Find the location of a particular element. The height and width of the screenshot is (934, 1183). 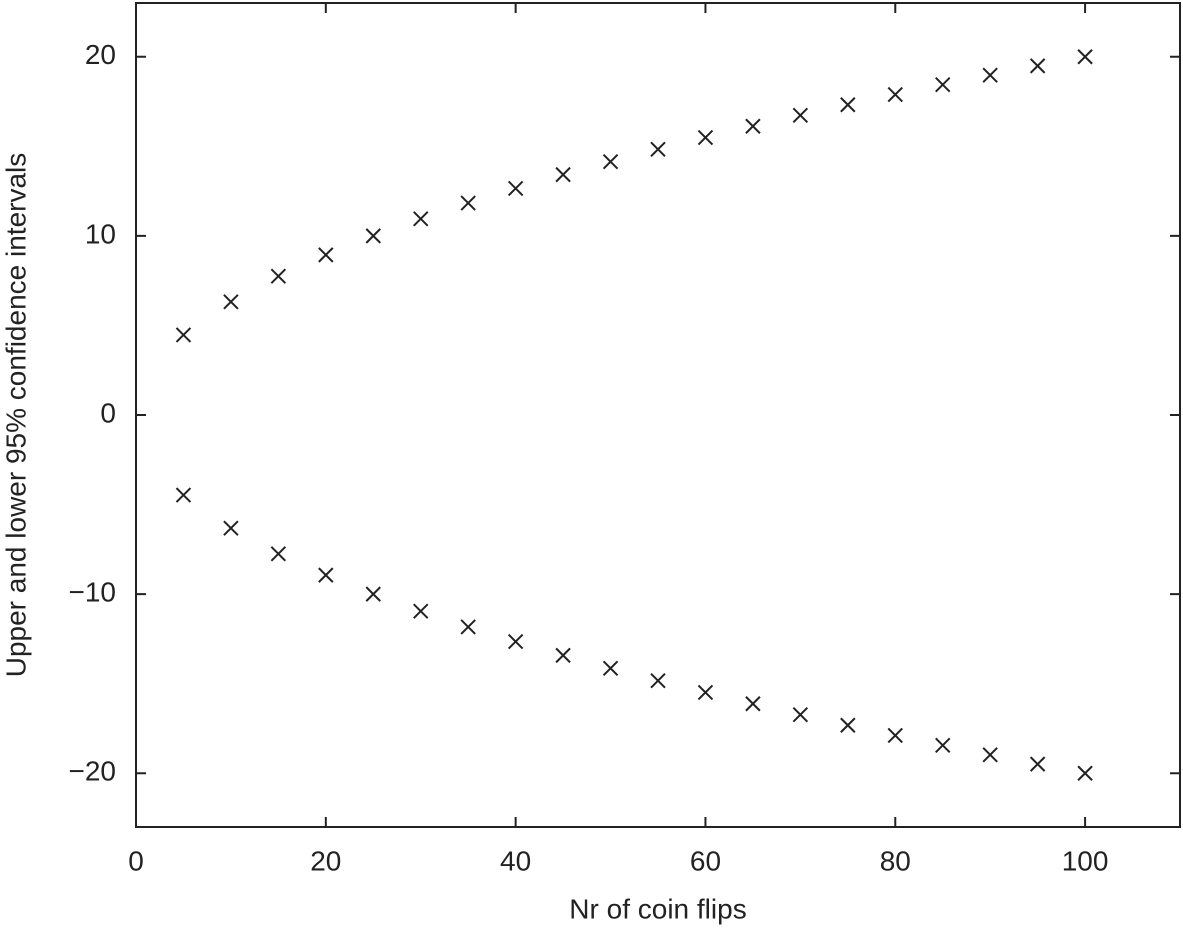

y-tick-label: 10 is located at coordinates (100, 233).